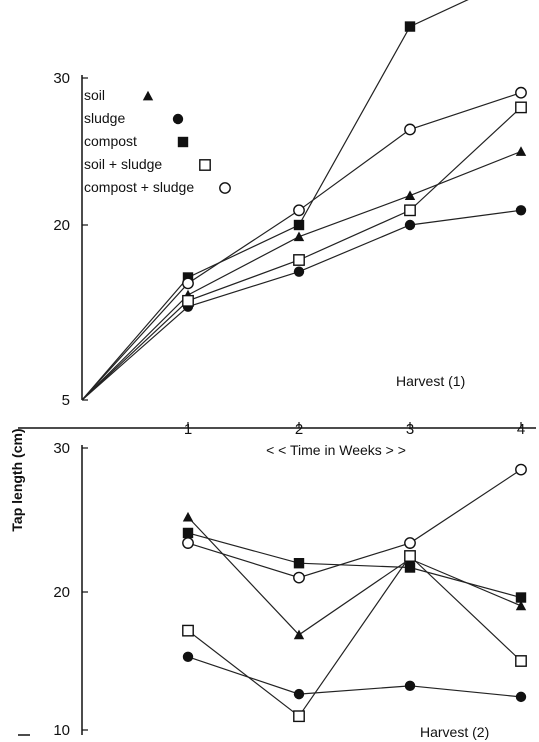 The image size is (539, 742). What do you see at coordinates (188, 429) in the screenshot?
I see `x-tick-label: 1` at bounding box center [188, 429].